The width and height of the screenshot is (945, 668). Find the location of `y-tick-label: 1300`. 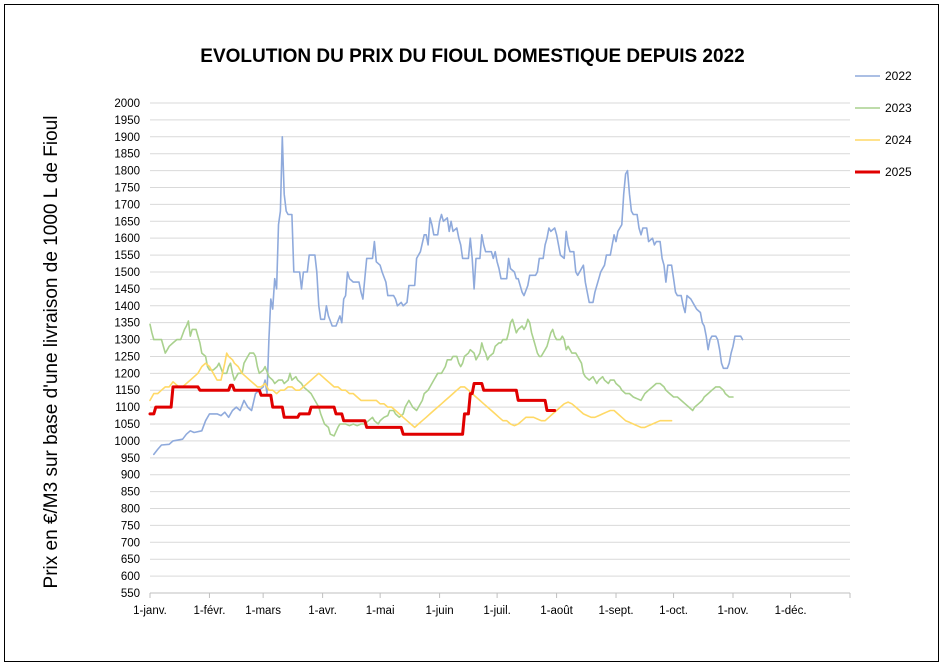

y-tick-label: 1300 is located at coordinates (127, 341).